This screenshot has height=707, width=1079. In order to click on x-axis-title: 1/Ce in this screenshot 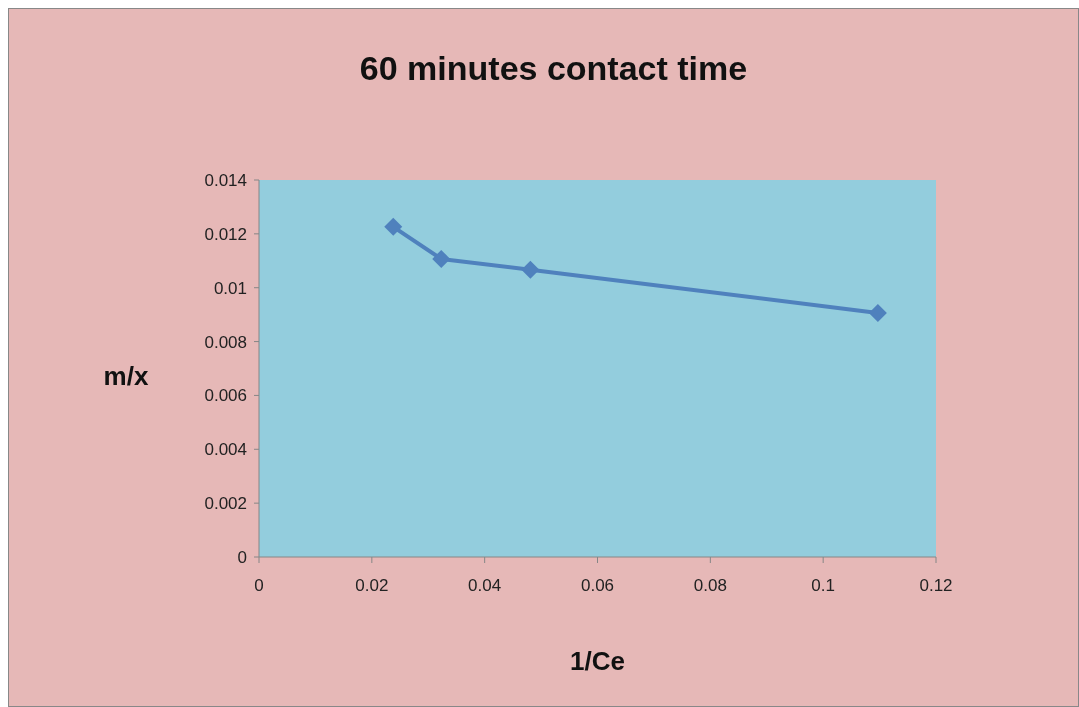, I will do `click(597, 661)`.